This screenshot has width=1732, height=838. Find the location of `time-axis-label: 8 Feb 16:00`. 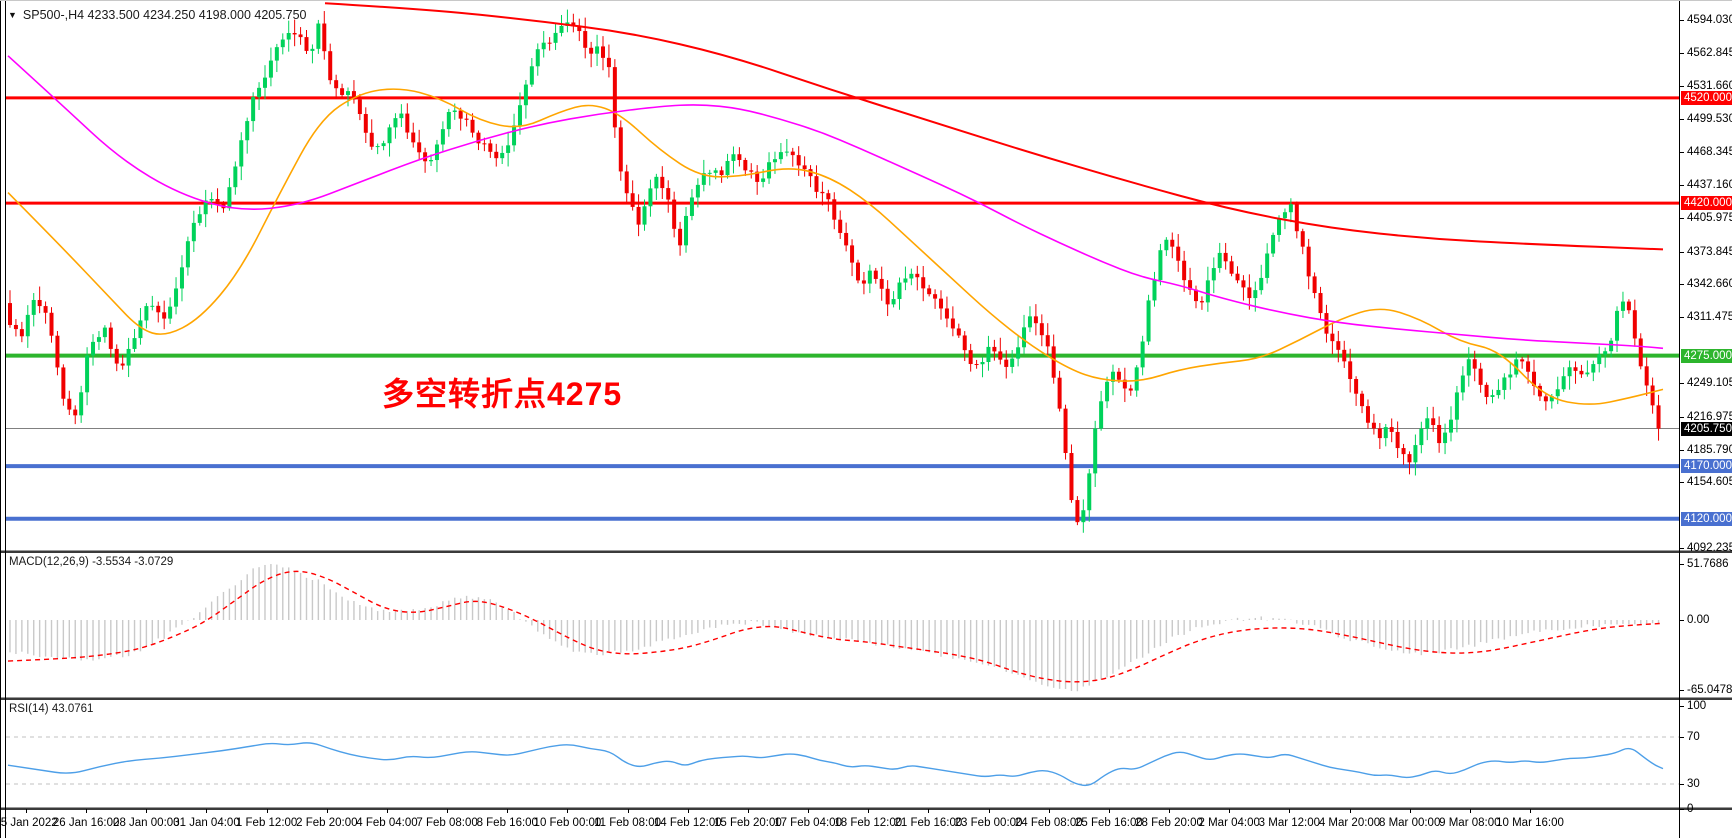

time-axis-label: 8 Feb 16:00 is located at coordinates (507, 823).